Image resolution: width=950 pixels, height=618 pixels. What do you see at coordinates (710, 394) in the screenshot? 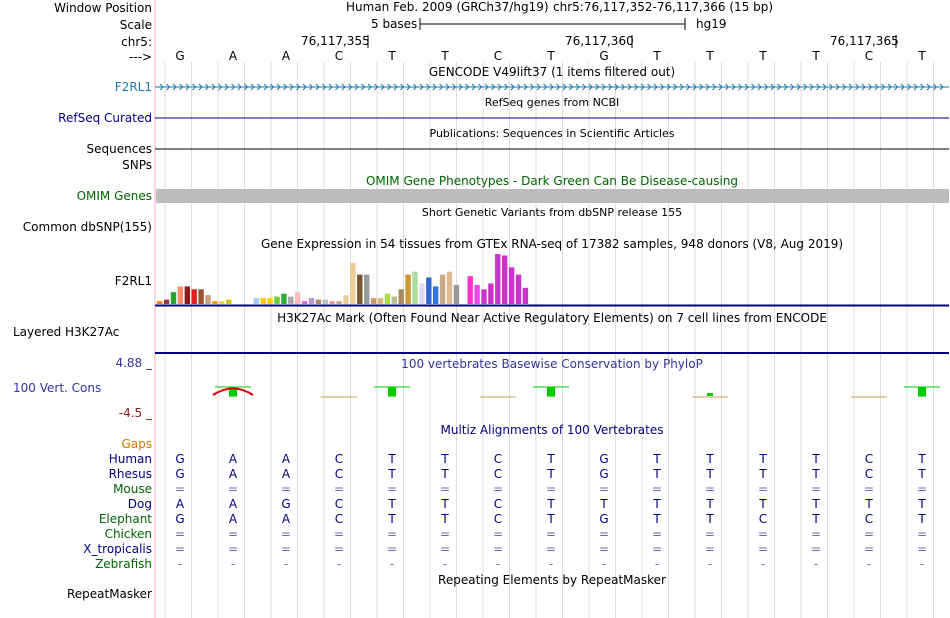
I see `phylop-small` at bounding box center [710, 394].